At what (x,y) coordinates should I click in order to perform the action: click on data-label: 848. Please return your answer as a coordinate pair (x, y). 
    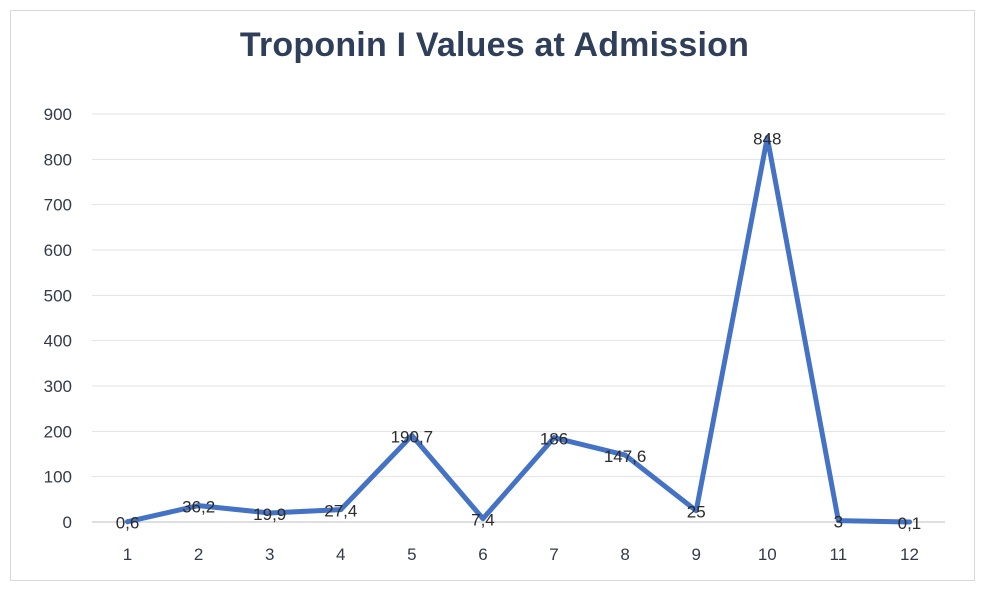
    Looking at the image, I should click on (767, 139).